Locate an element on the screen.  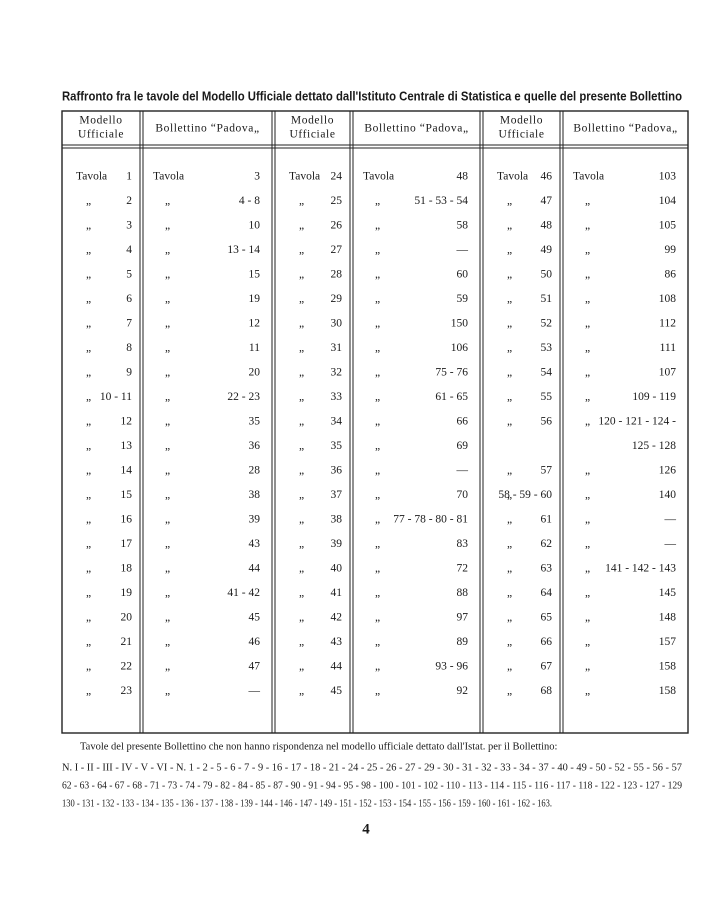
cell-value: 22 - 23 is located at coordinates (243, 397).